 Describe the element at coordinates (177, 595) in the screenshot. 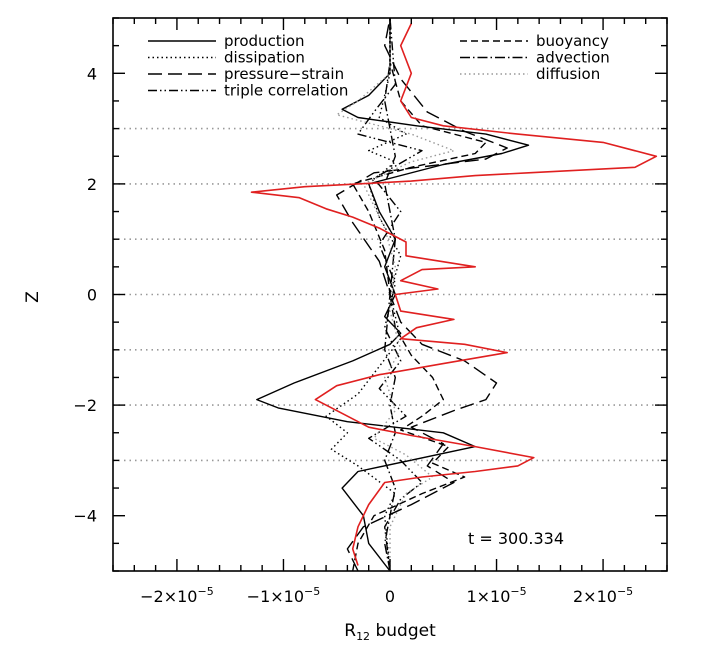

I see `x-tick-label: −2×10⁻⁵` at that location.